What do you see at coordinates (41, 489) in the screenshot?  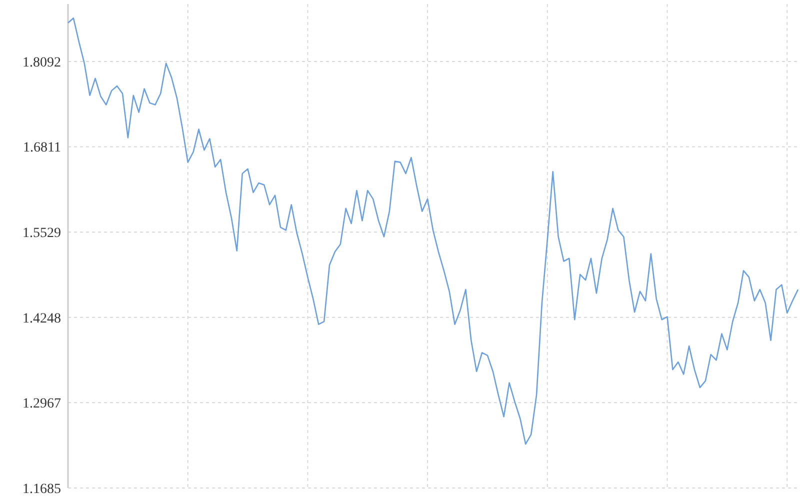 I see `y-tick-label: 1.1685` at bounding box center [41, 489].